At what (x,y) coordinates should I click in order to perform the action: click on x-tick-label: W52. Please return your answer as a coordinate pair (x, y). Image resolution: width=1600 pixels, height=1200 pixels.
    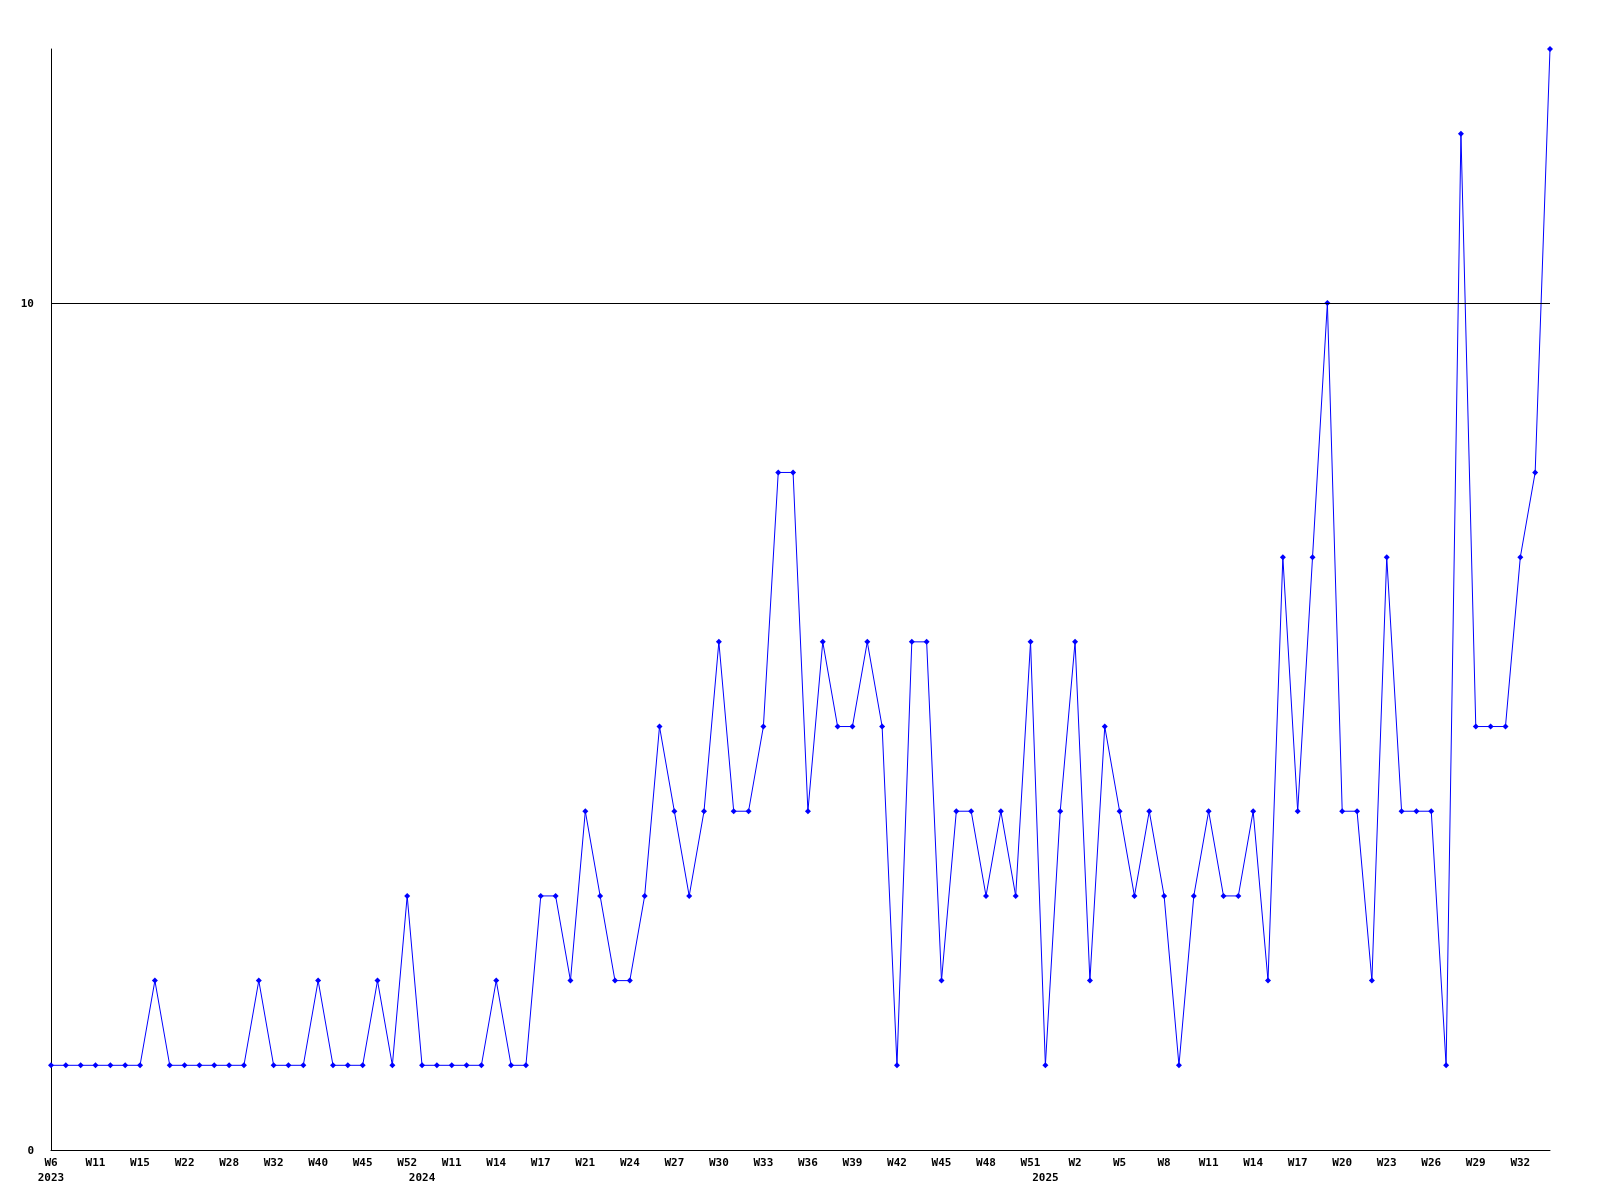
    Looking at the image, I should click on (407, 1162).